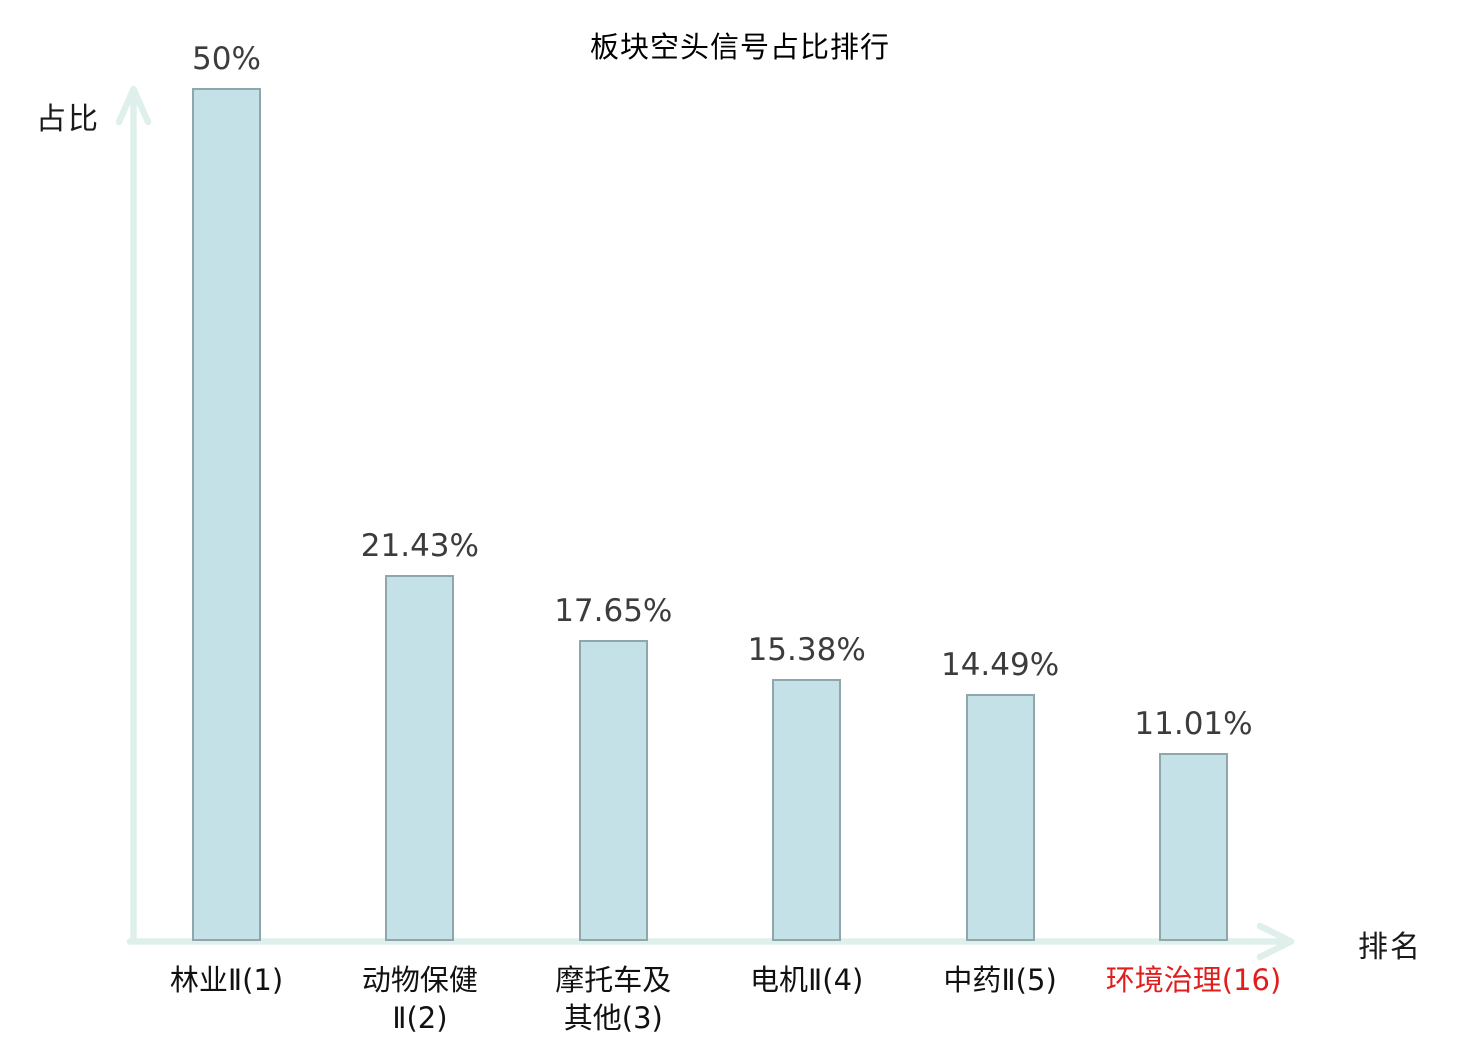 Image resolution: width=1480 pixels, height=1040 pixels. What do you see at coordinates (710, 941) in the screenshot?
I see `x-axis-arrow` at bounding box center [710, 941].